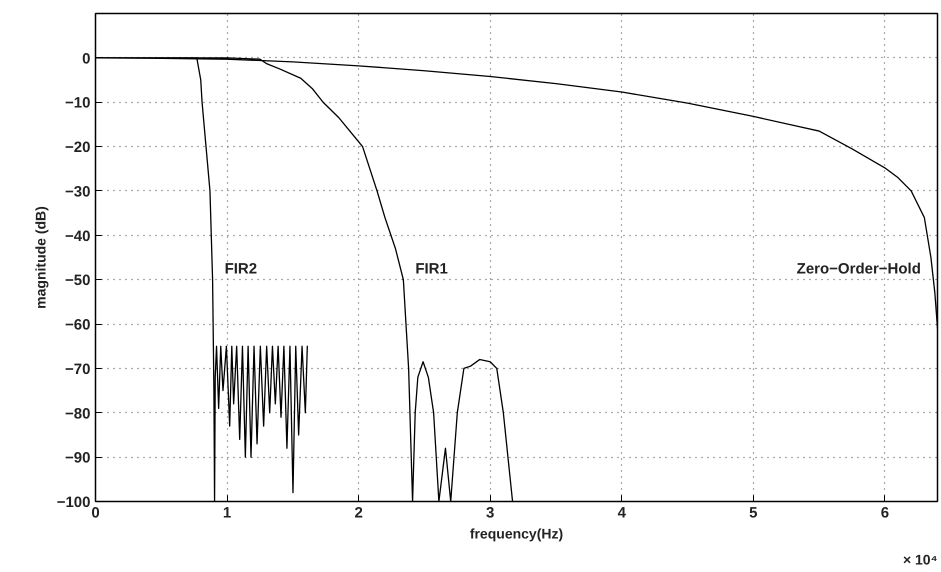 This screenshot has width=941, height=572. Describe the element at coordinates (78, 236) in the screenshot. I see `y-tick-label: −40` at that location.